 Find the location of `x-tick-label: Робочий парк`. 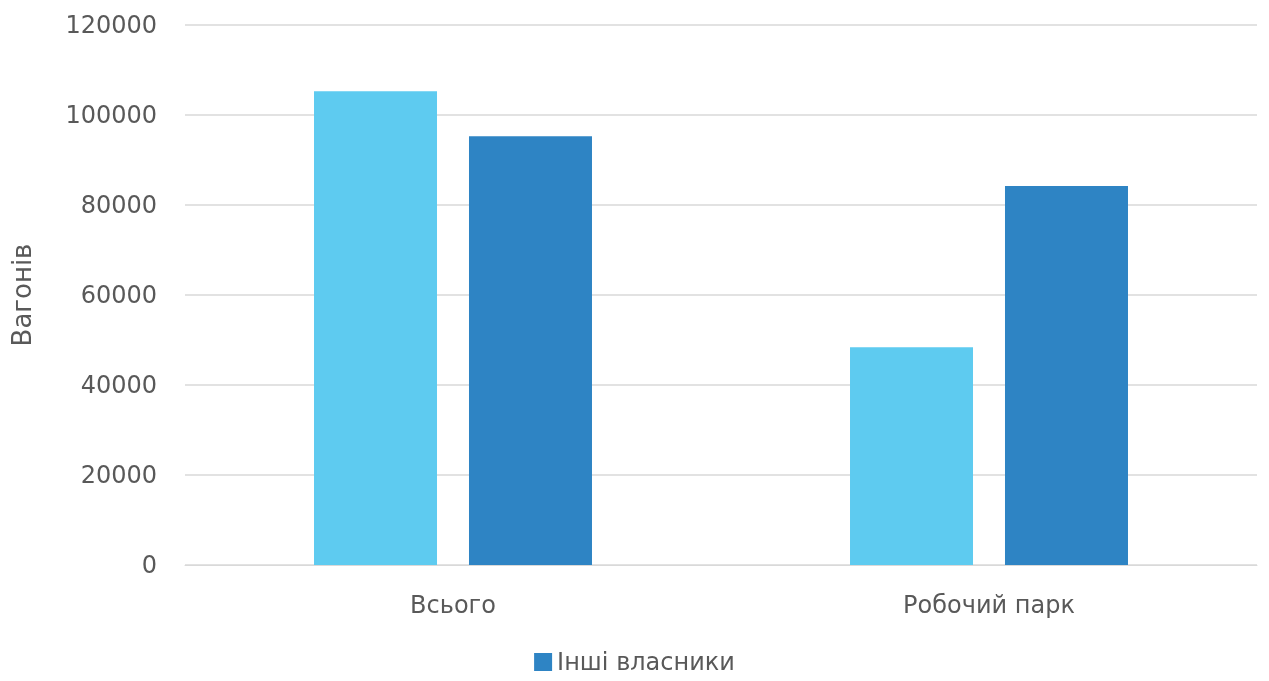

x-tick-label: Робочий парк is located at coordinates (989, 605).